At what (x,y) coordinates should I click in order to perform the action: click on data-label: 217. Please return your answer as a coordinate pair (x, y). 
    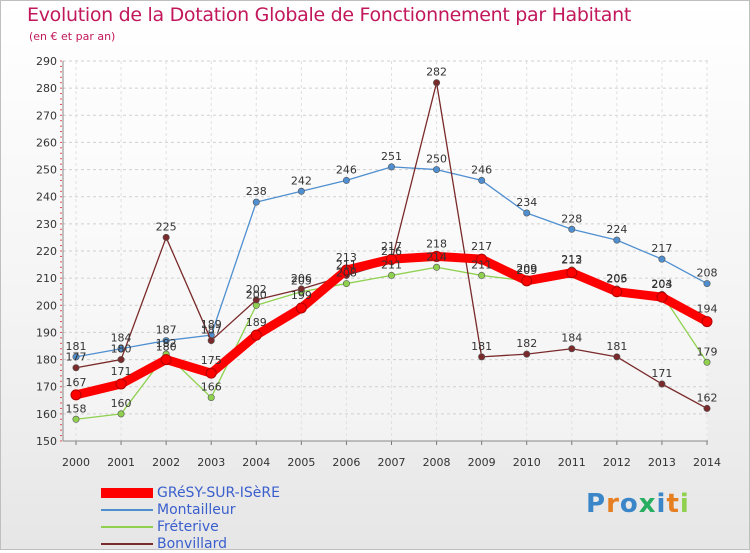
    Looking at the image, I should click on (391, 246).